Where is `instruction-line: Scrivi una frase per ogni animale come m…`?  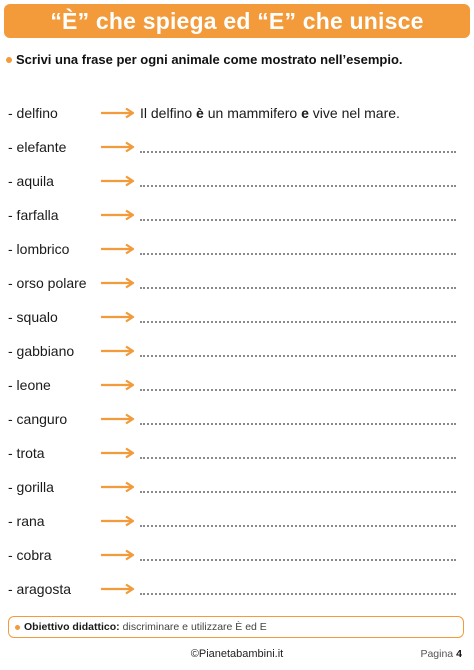 instruction-line: Scrivi una frase per ogni animale come m… is located at coordinates (237, 59).